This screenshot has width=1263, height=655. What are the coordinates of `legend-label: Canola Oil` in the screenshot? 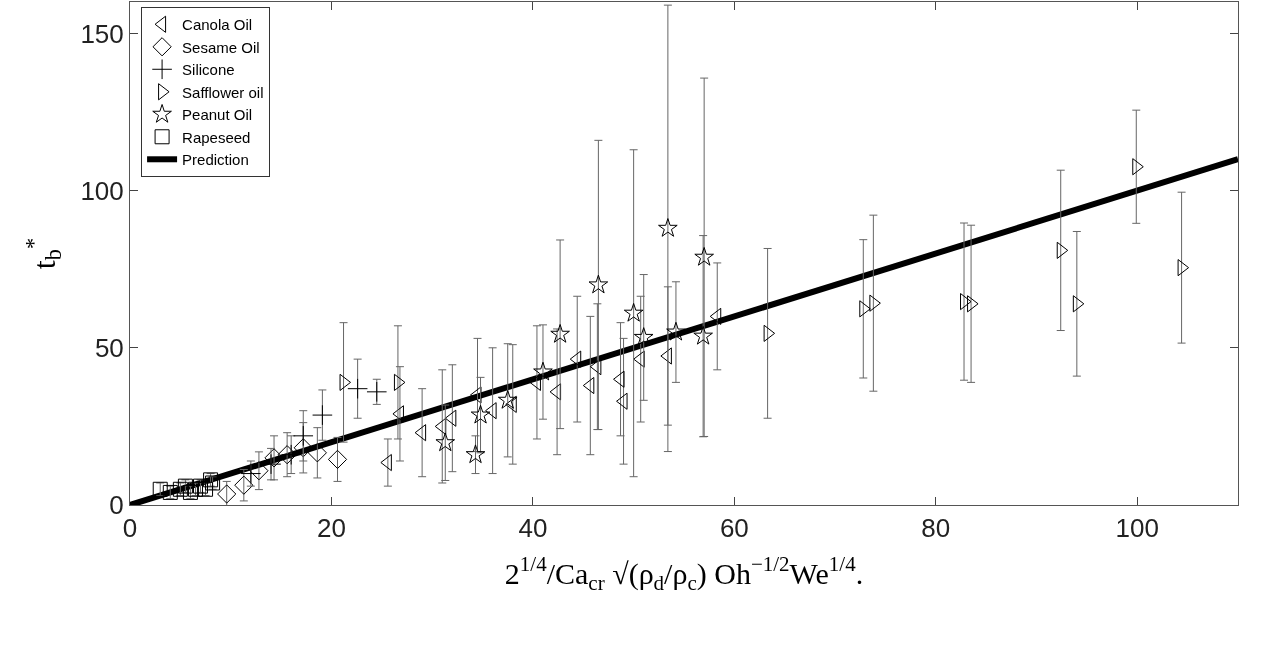 It's located at (217, 25).